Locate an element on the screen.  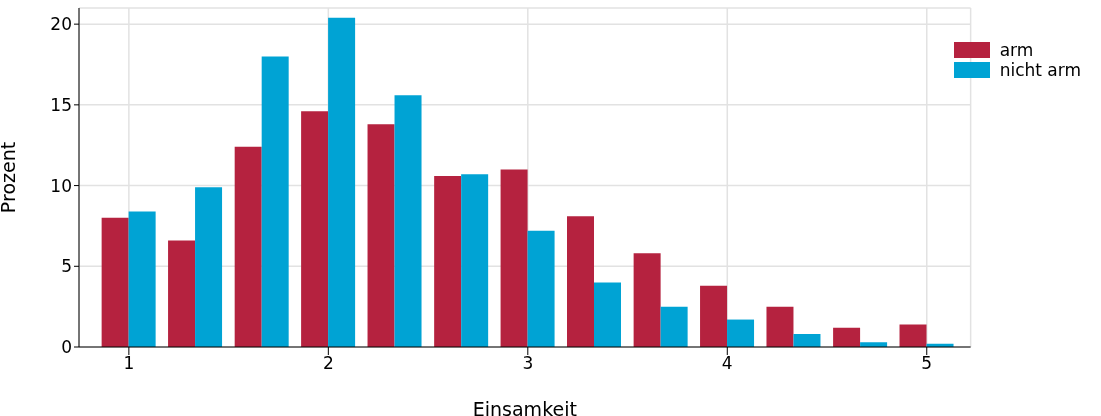
y-tick-label: 20 is located at coordinates (61, 24).